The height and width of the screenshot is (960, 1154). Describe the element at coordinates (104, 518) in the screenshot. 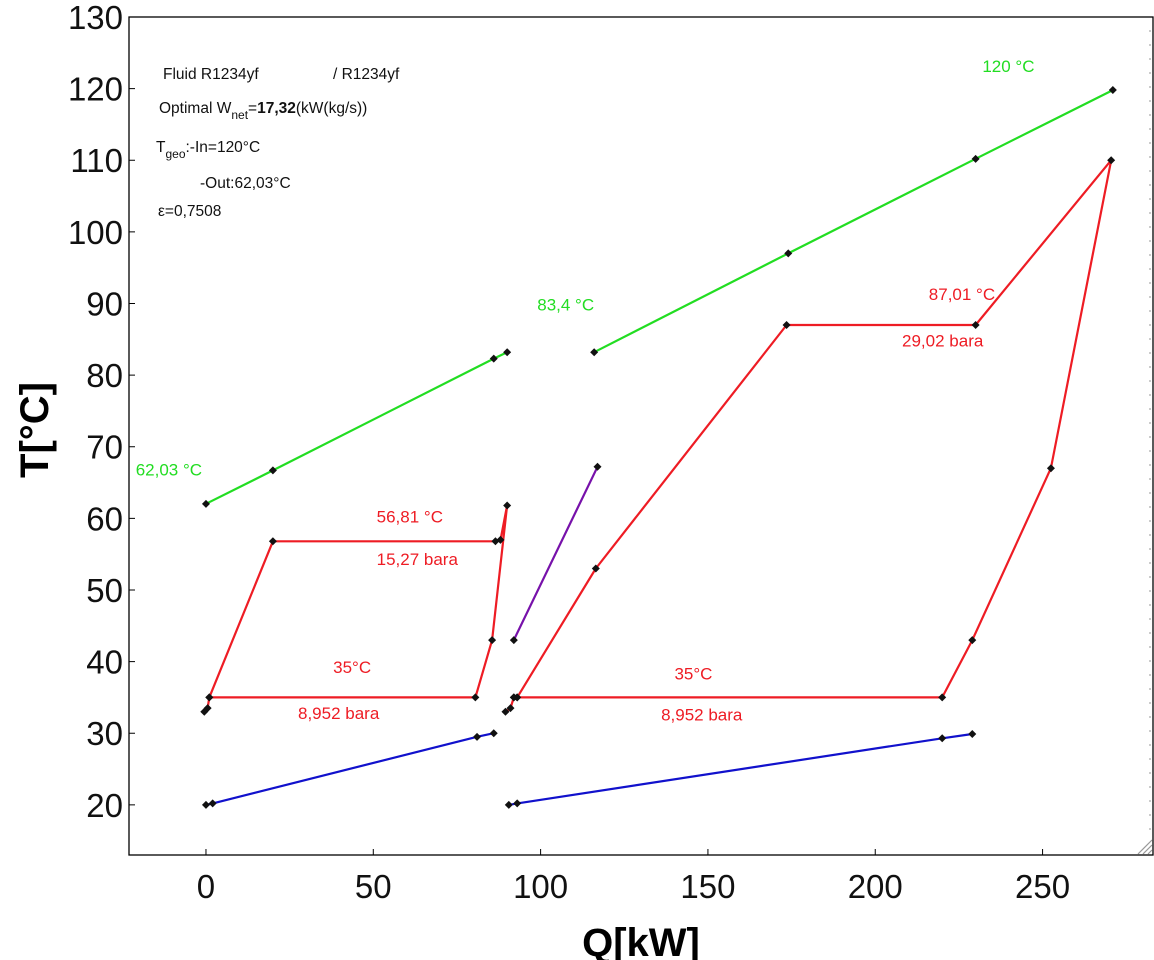

I see `y-tick-label: 60` at that location.